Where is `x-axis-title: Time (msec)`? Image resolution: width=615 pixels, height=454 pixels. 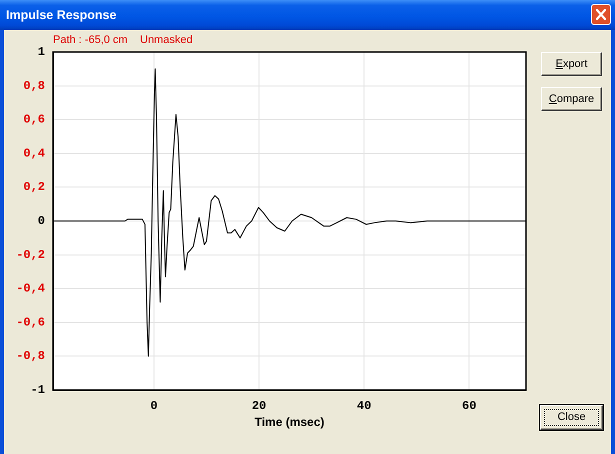 x-axis-title: Time (msec) is located at coordinates (289, 422).